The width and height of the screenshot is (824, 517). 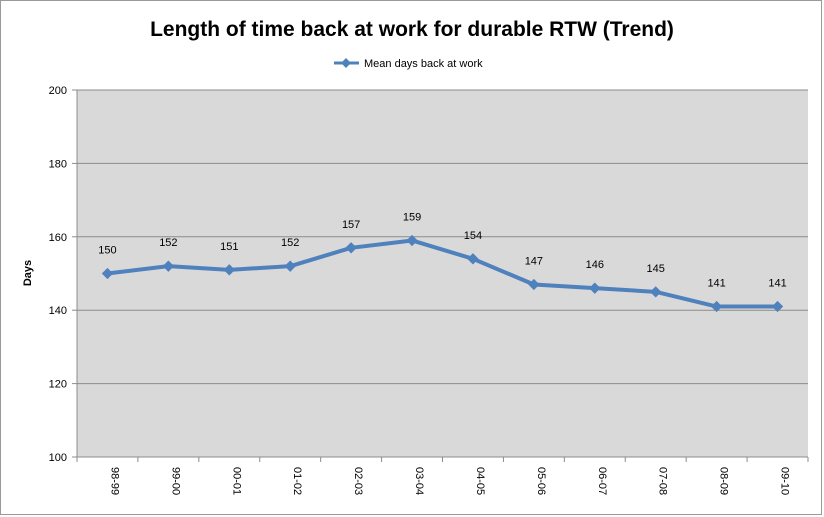 I want to click on x-tick-label: 00-01, so click(x=236, y=481).